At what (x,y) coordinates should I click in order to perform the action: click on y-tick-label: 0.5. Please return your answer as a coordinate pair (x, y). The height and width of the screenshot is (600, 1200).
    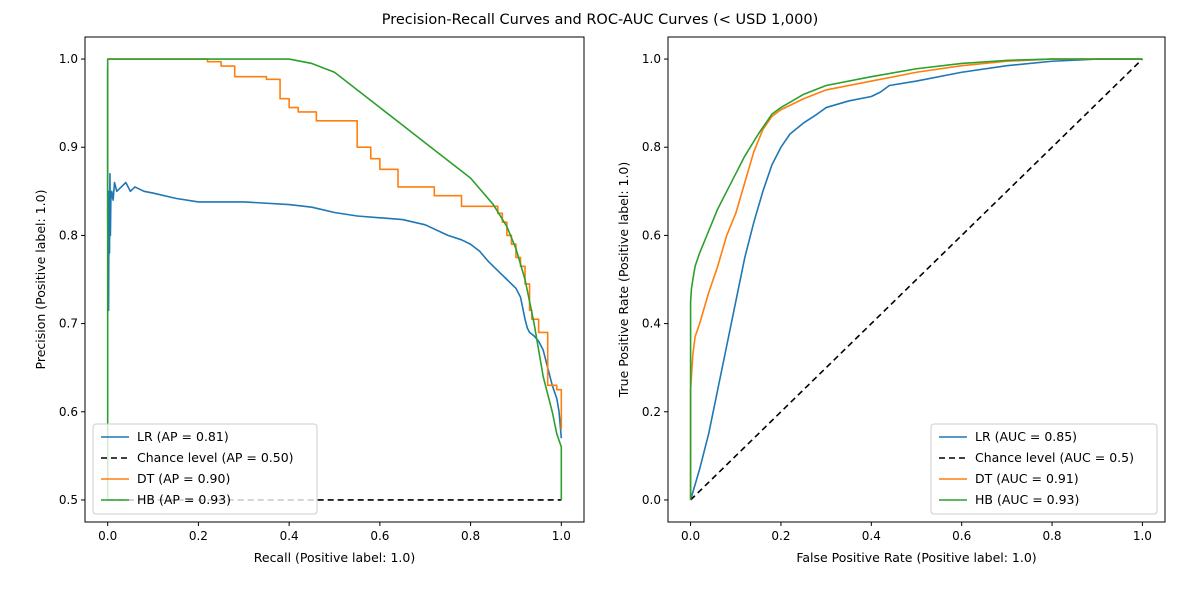
    Looking at the image, I should click on (68, 500).